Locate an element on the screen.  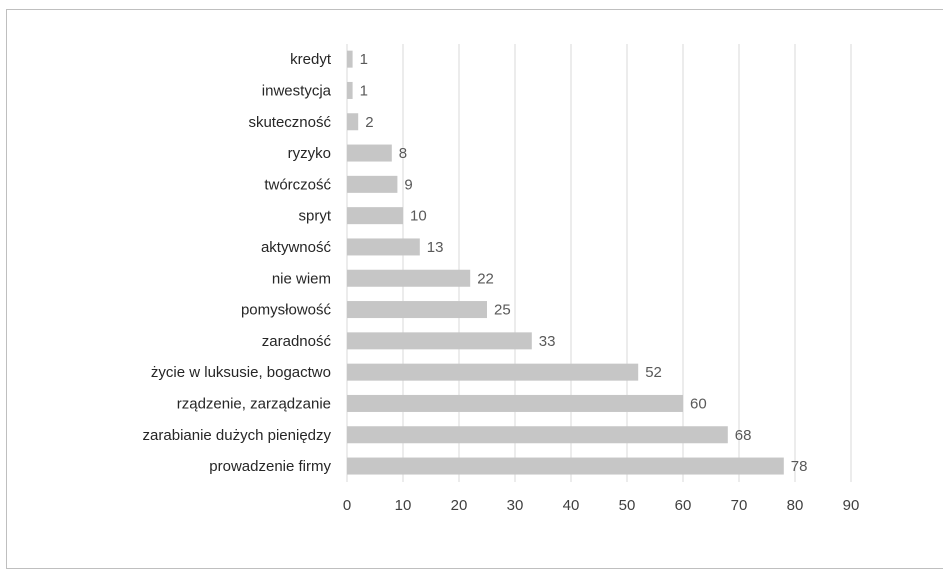
category-label: rządzenie, zarządzanie is located at coordinates (254, 403).